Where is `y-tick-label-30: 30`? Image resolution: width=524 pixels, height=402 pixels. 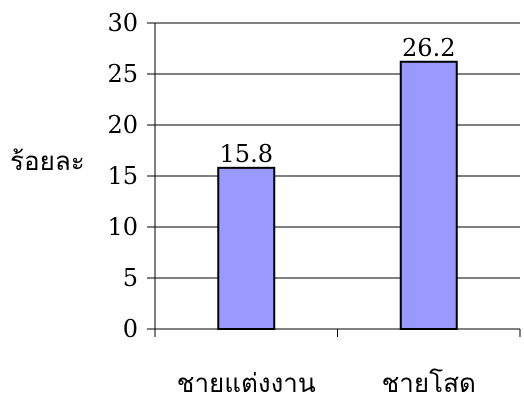 y-tick-label-30: 30 is located at coordinates (122, 23).